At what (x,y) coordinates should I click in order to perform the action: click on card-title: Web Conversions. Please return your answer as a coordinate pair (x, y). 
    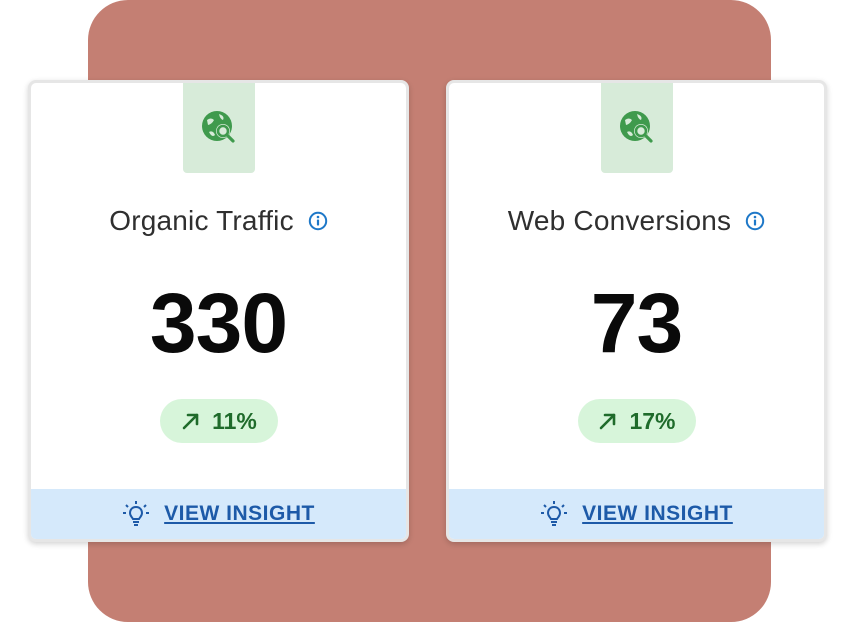
    Looking at the image, I should click on (619, 220).